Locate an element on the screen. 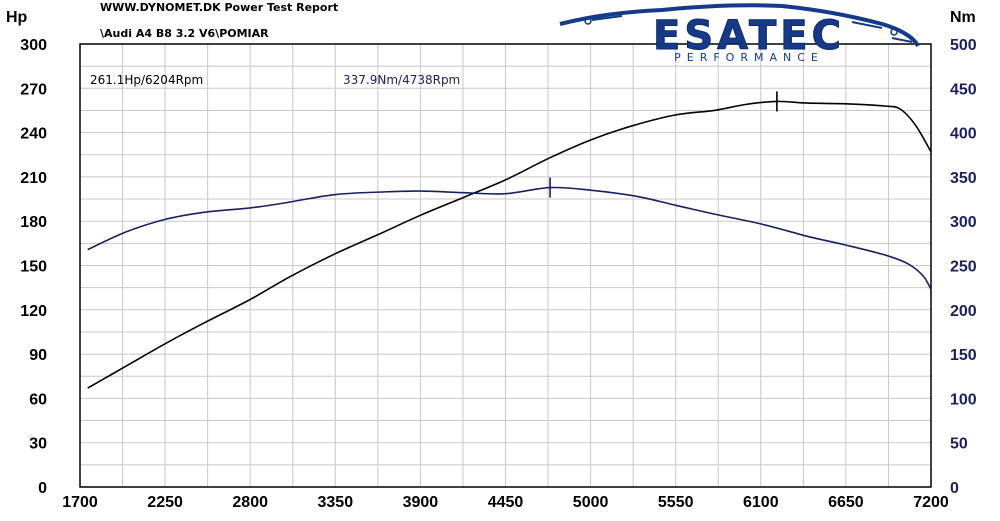  x-axis-tick-label: 4450 is located at coordinates (506, 502).